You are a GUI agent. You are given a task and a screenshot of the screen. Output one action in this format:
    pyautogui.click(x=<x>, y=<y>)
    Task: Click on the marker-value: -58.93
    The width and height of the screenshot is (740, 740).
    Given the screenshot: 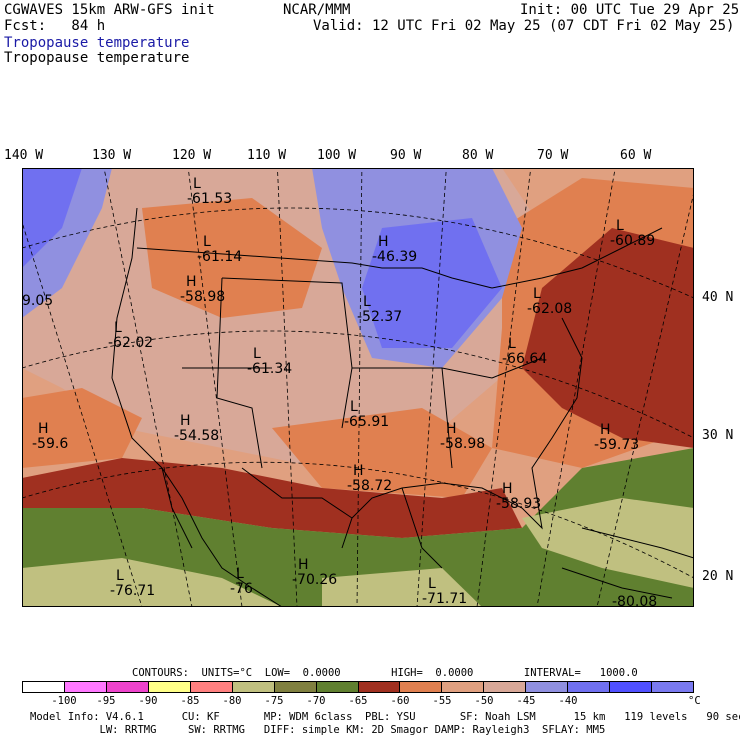 What is the action you would take?
    pyautogui.click(x=518, y=504)
    